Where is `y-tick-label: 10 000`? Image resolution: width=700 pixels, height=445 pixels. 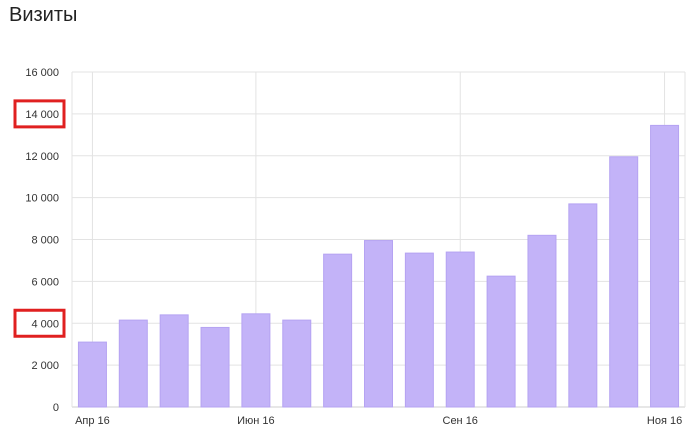 y-tick-label: 10 000 is located at coordinates (42, 199).